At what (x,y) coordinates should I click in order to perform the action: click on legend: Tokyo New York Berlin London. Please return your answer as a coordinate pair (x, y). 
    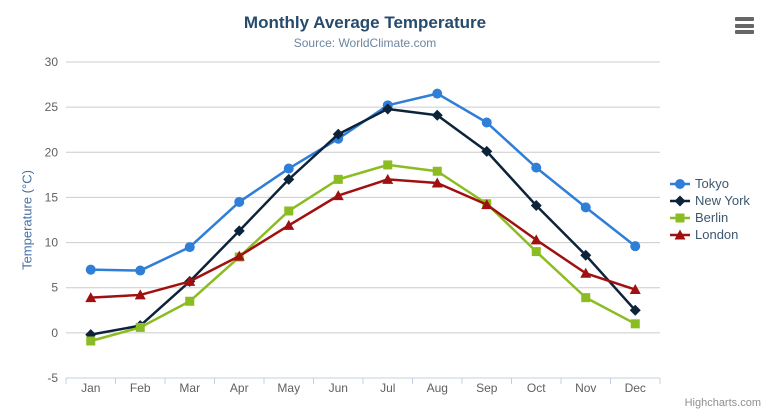
    Looking at the image, I should click on (710, 209).